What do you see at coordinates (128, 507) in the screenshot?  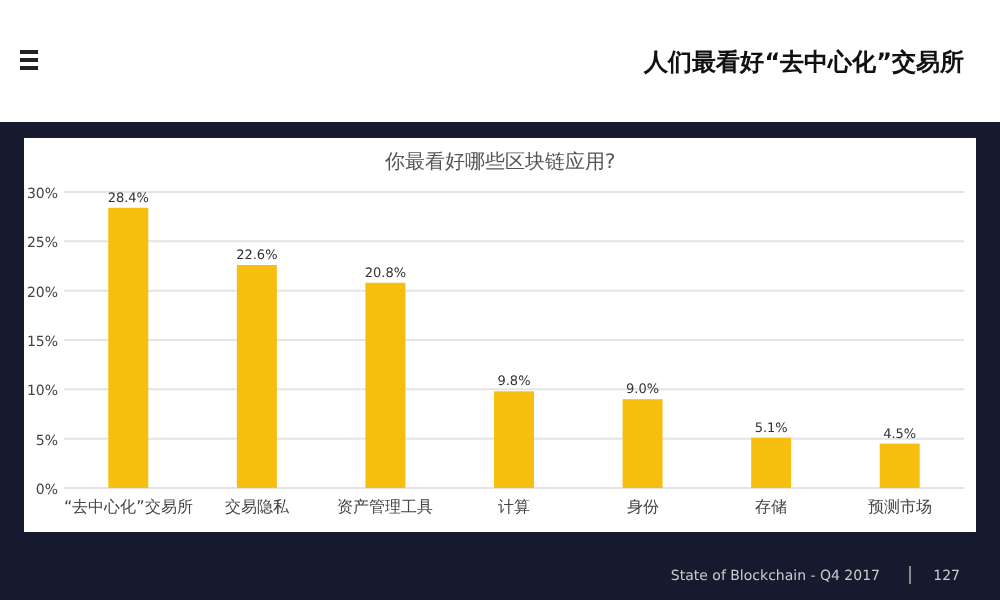 I see `x-tick-label: “去中心化”交易所` at bounding box center [128, 507].